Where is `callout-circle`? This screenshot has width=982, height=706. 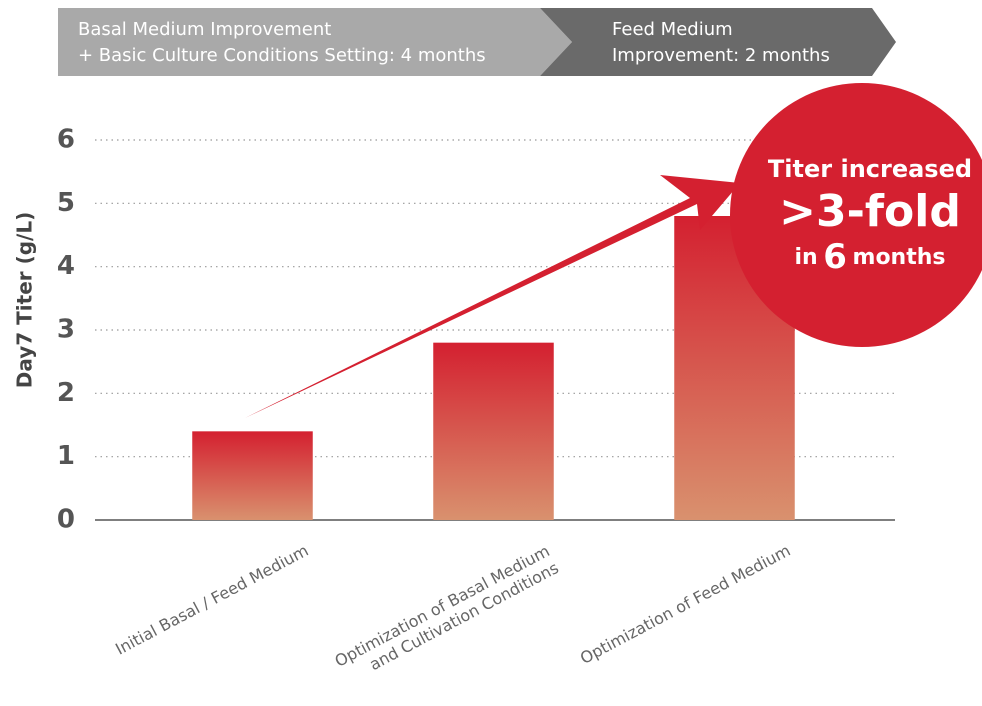
callout-circle is located at coordinates (856, 215).